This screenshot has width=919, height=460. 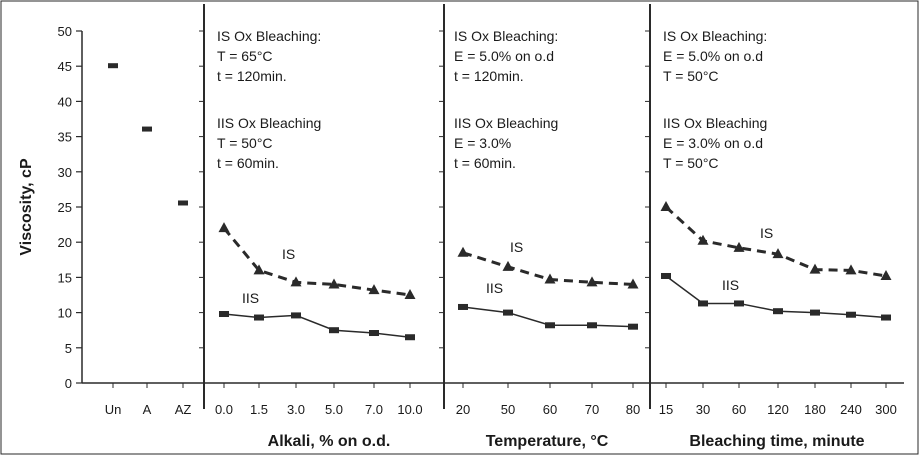 What do you see at coordinates (26, 207) in the screenshot?
I see `y-axis-title: Viscosity, cP` at bounding box center [26, 207].